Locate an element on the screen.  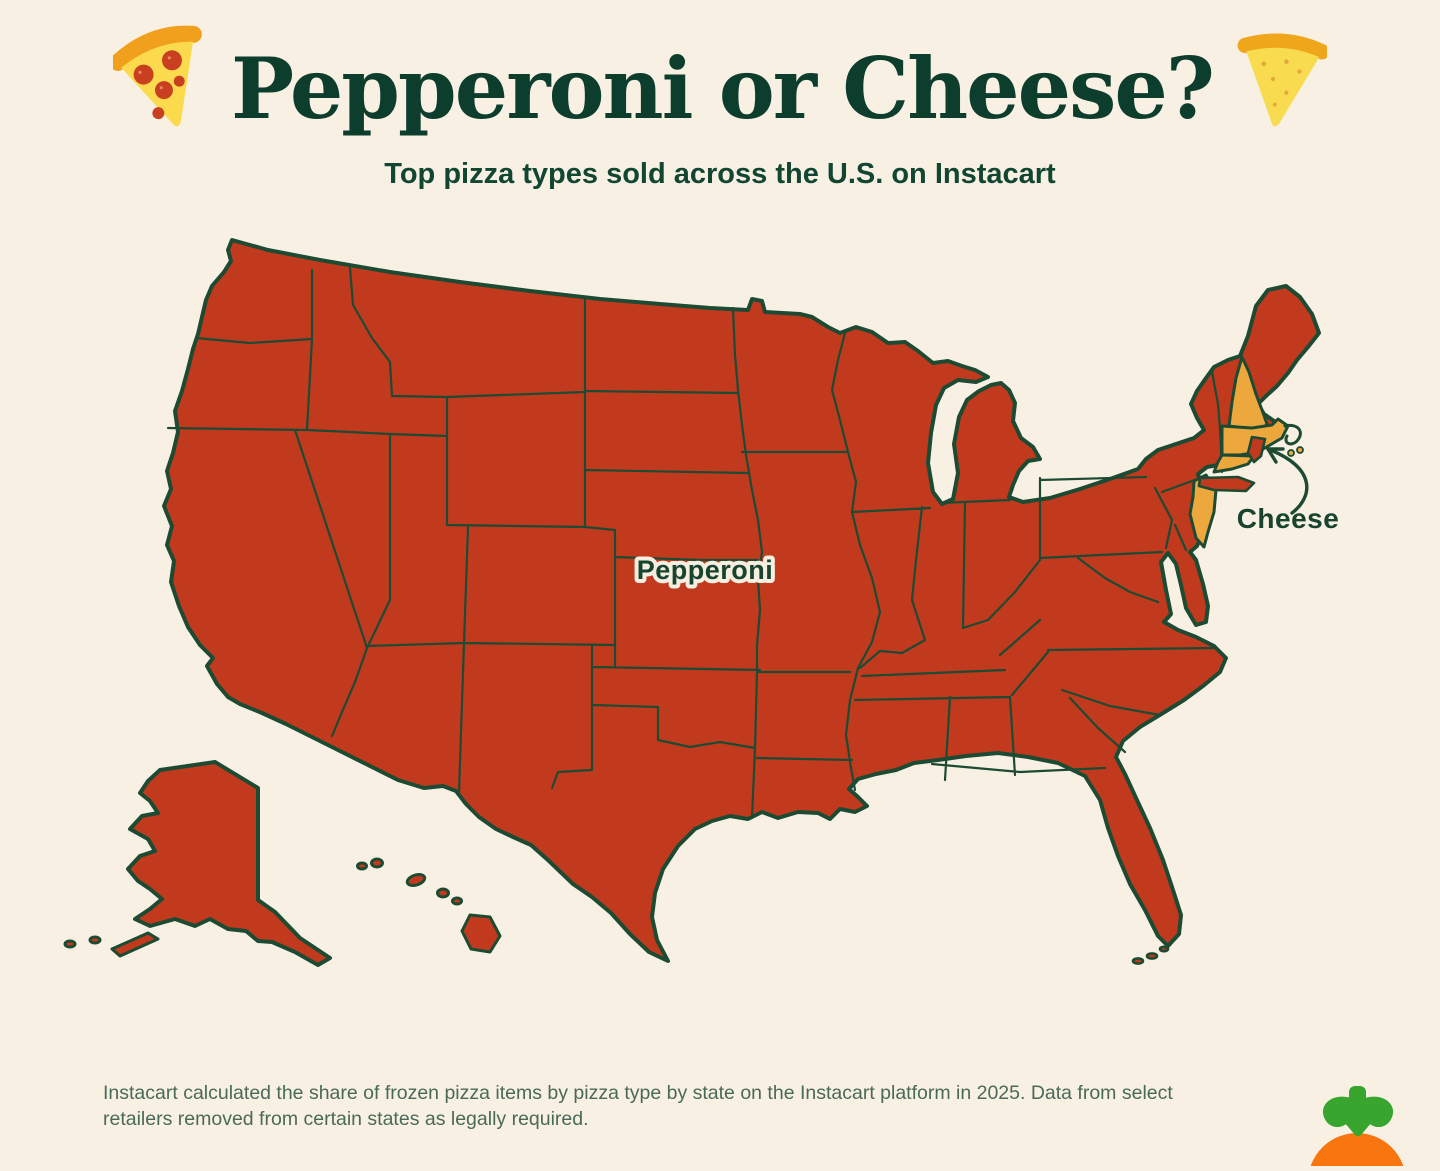
marthas-vineyard is located at coordinates (1291, 453).